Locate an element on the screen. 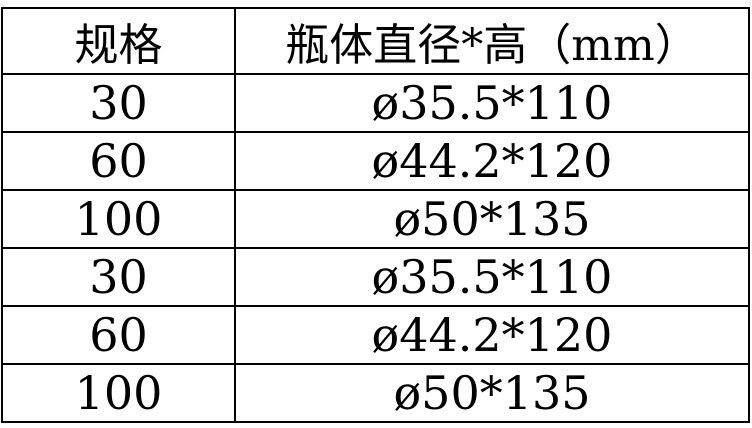 The width and height of the screenshot is (752, 428). col-header-spec: 规格 is located at coordinates (118, 41).